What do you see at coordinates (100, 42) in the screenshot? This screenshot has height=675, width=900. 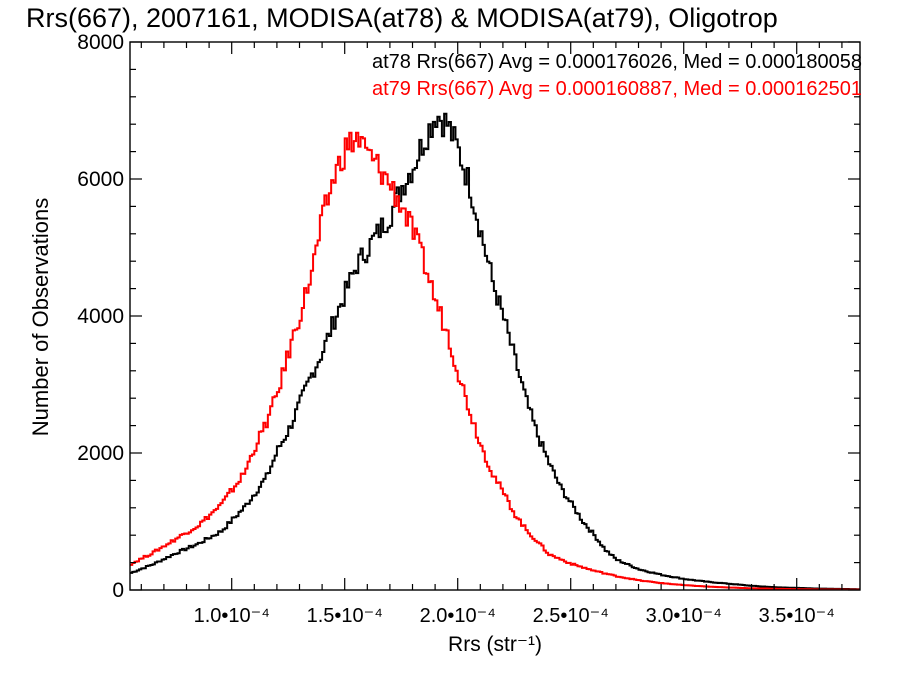 I see `y-tick-label: 8000` at bounding box center [100, 42].